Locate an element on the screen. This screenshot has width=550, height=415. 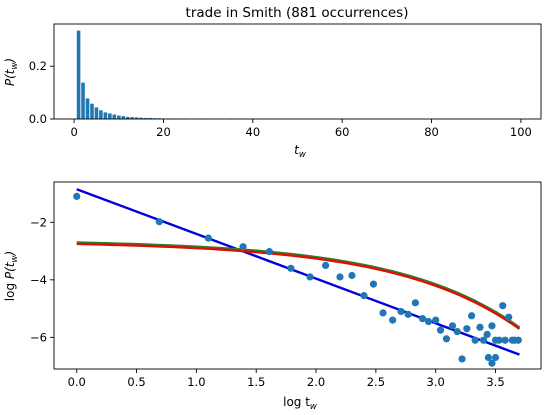
histogram-bars is located at coordinates (214, 75).